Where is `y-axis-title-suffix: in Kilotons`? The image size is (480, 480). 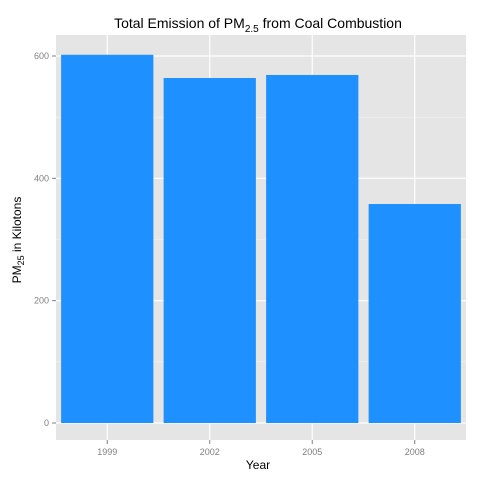 y-axis-title-suffix: in Kilotons is located at coordinates (17, 226).